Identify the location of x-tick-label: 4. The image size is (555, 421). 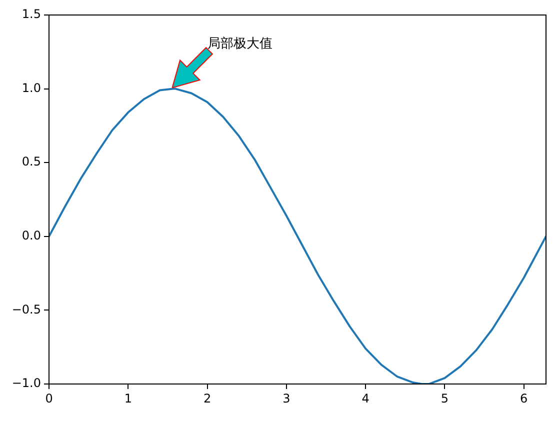
(366, 398).